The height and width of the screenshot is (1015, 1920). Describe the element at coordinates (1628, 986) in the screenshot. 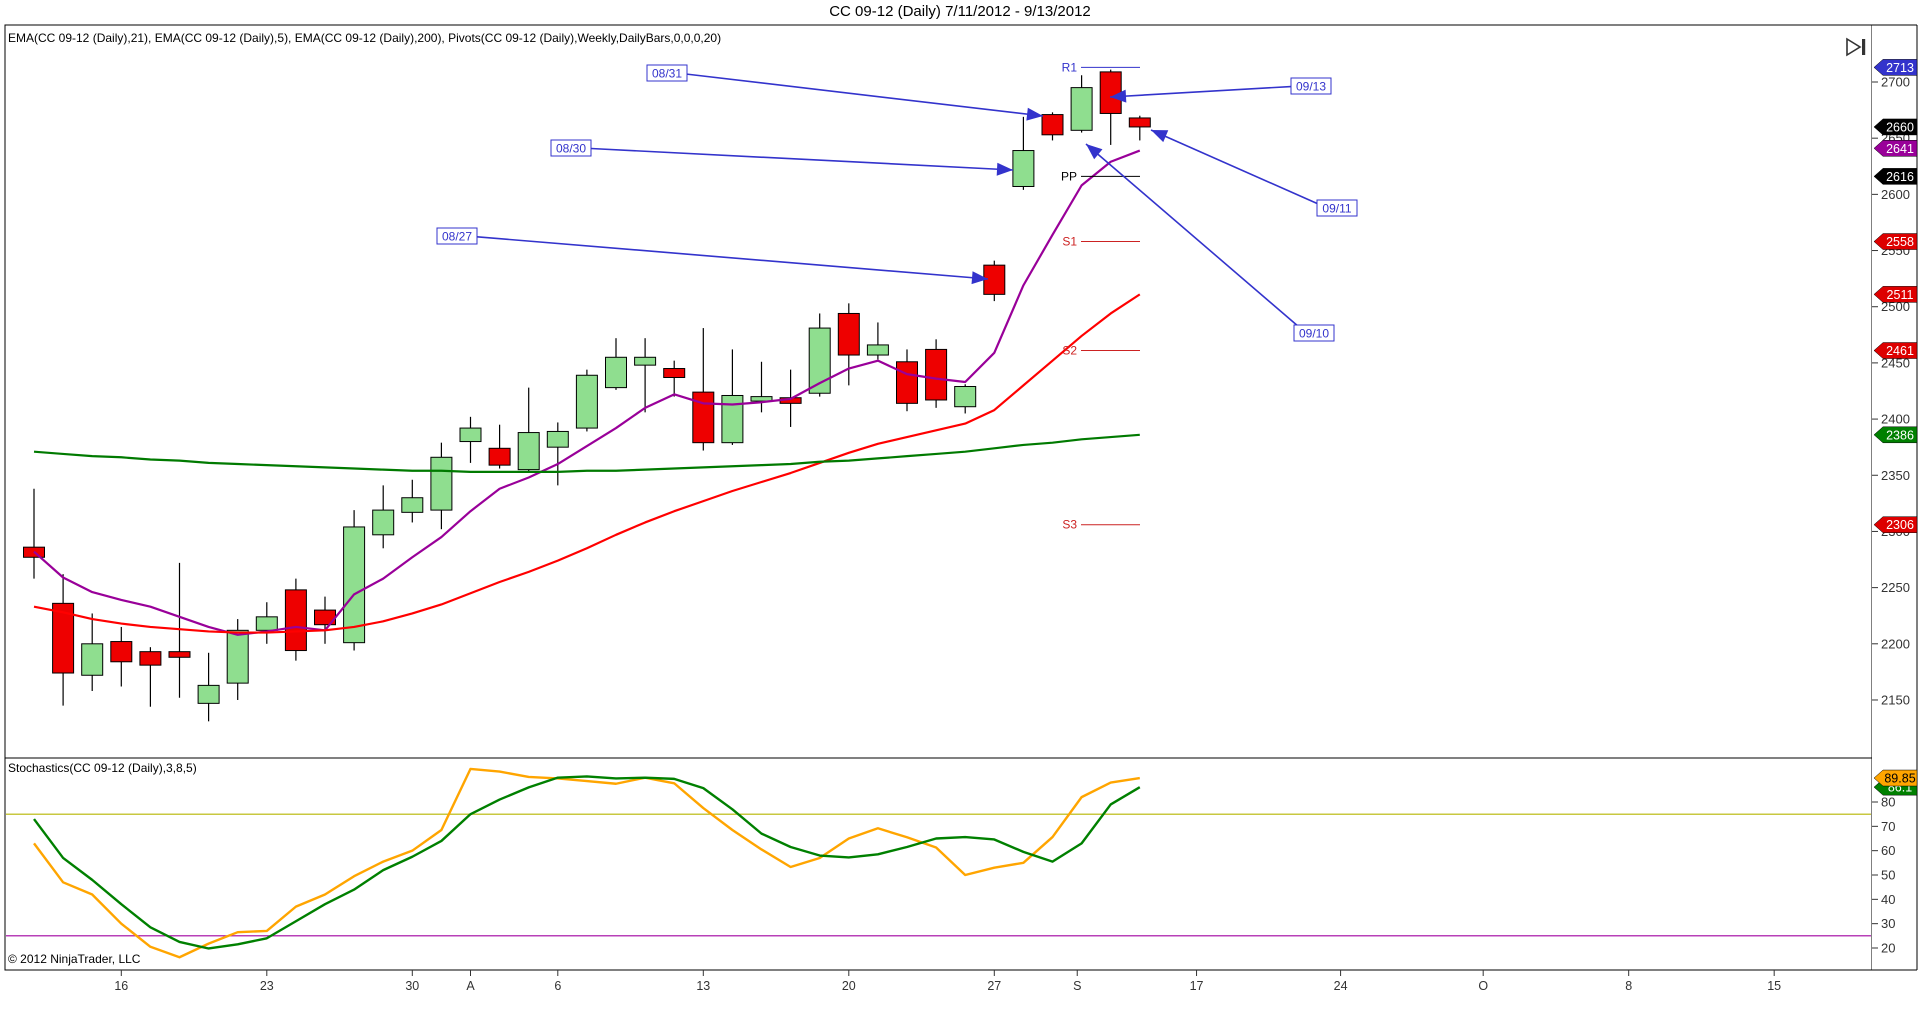

I see `time-tick-label: 8` at that location.